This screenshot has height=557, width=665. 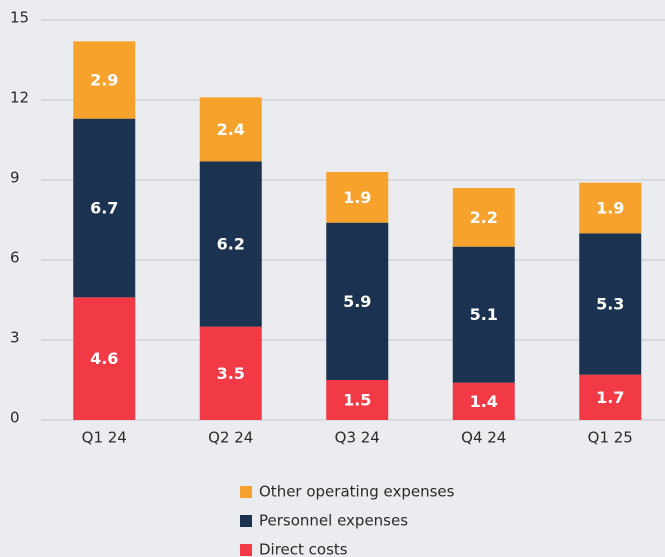 I want to click on y-tick-label: 15, so click(x=19, y=18).